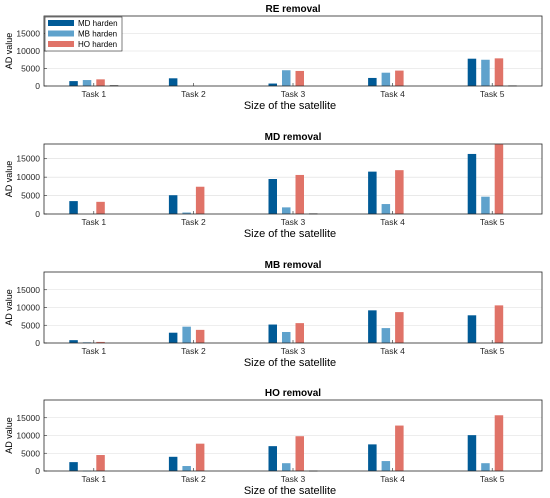 This screenshot has width=550, height=498. What do you see at coordinates (98, 23) in the screenshot?
I see `legend-label: MD harden` at bounding box center [98, 23].